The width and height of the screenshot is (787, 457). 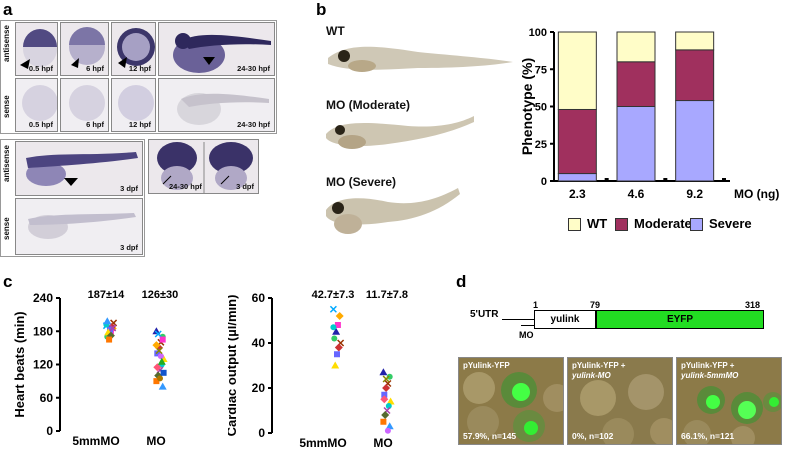 What do you see at coordinates (518, 319) in the screenshot?
I see `utr-line` at bounding box center [518, 319].